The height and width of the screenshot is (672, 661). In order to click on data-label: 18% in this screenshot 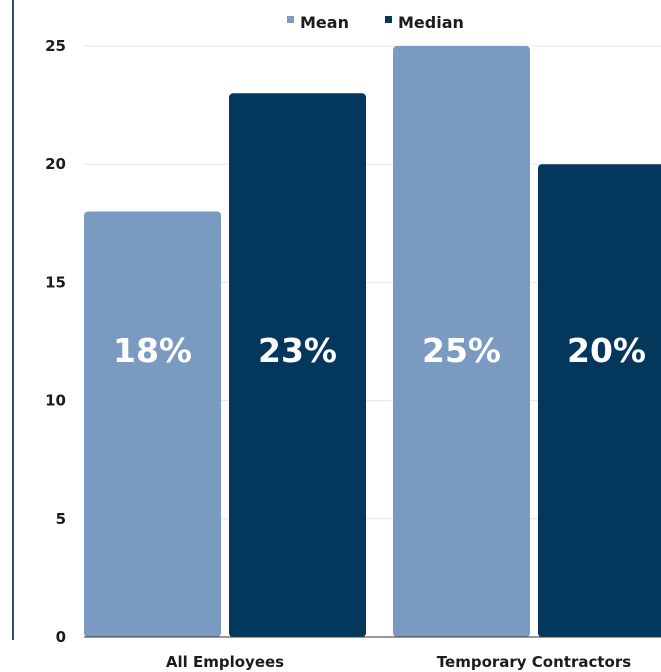, I will do `click(152, 350)`.